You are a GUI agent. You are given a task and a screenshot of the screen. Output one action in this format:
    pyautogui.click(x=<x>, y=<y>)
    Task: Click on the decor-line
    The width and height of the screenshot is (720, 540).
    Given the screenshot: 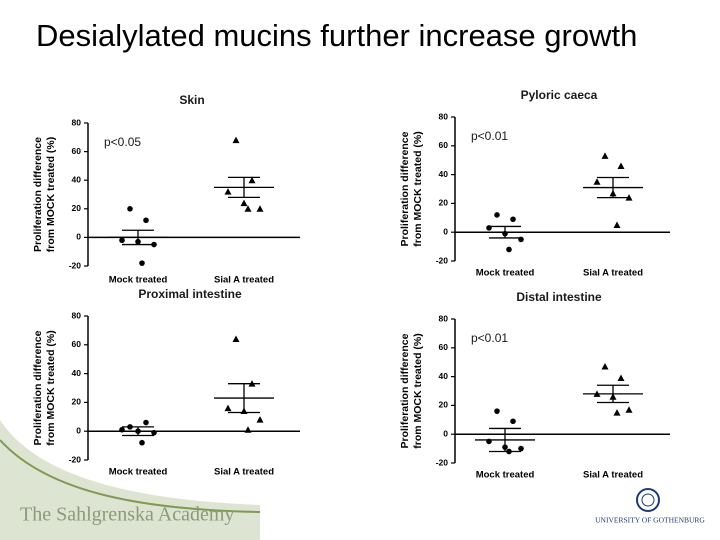 What is the action you would take?
    pyautogui.click(x=130, y=476)
    